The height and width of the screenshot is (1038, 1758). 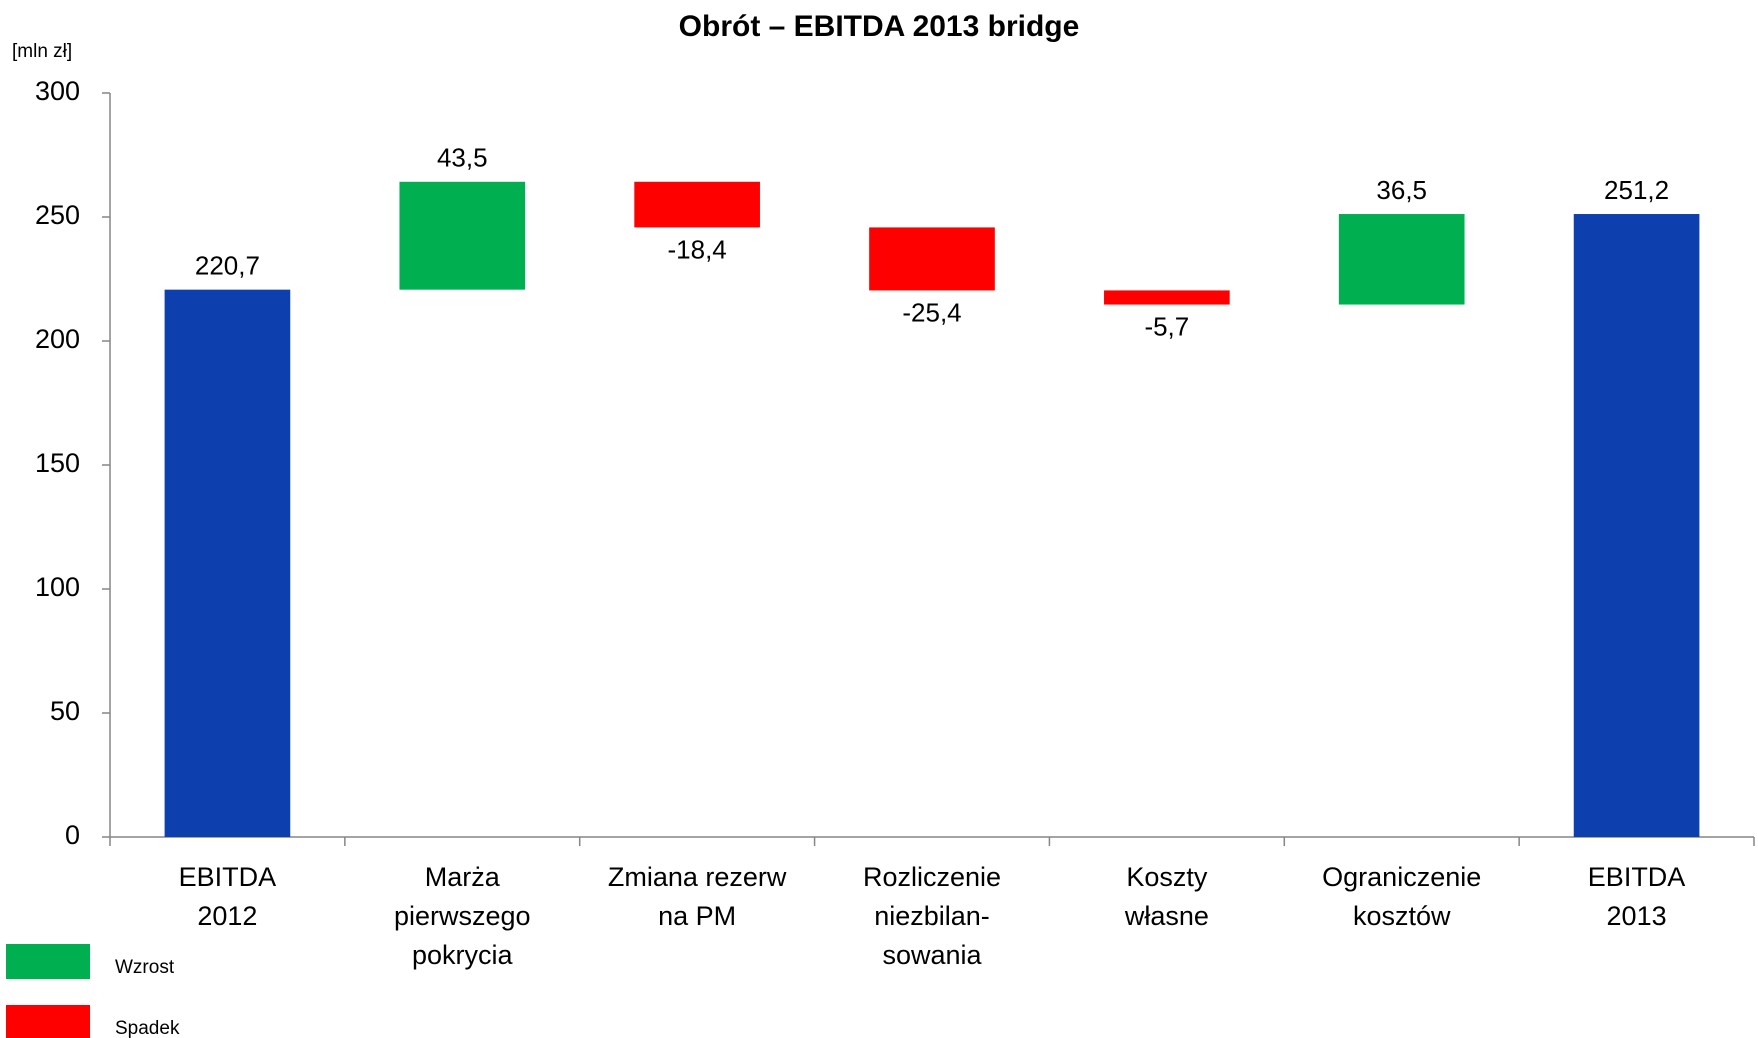 What do you see at coordinates (65, 711) in the screenshot?
I see `y-tick-label: 50` at bounding box center [65, 711].